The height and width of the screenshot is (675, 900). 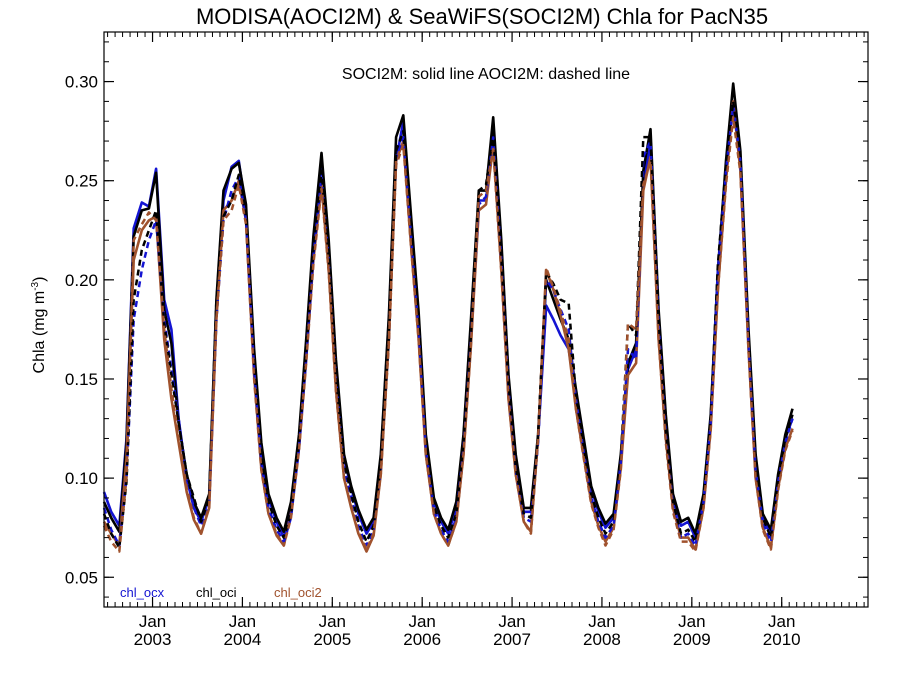 What do you see at coordinates (81, 478) in the screenshot?
I see `y-tick-label: 0.10` at bounding box center [81, 478].